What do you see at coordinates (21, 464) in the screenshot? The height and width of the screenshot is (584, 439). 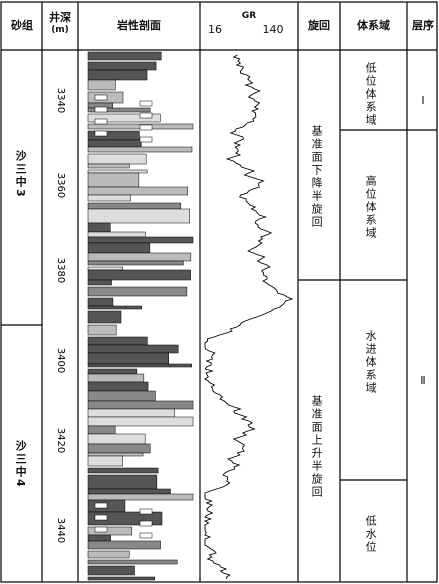 I see `sand-group: 沙三中4` at bounding box center [21, 464].